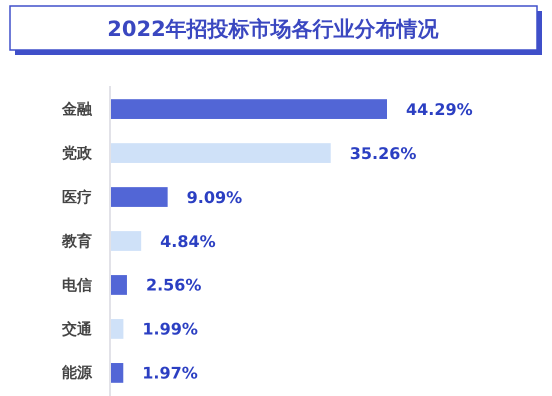 The image size is (552, 396). I want to click on chart-title: 2022年招投标市场各行业分布情况, so click(273, 29).